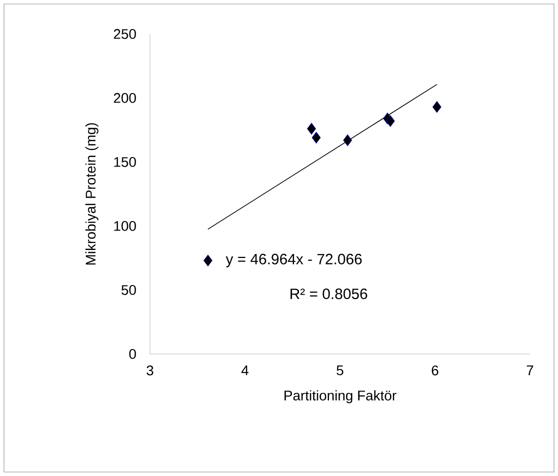 The height and width of the screenshot is (476, 558). I want to click on y-tick-label: 200, so click(125, 98).